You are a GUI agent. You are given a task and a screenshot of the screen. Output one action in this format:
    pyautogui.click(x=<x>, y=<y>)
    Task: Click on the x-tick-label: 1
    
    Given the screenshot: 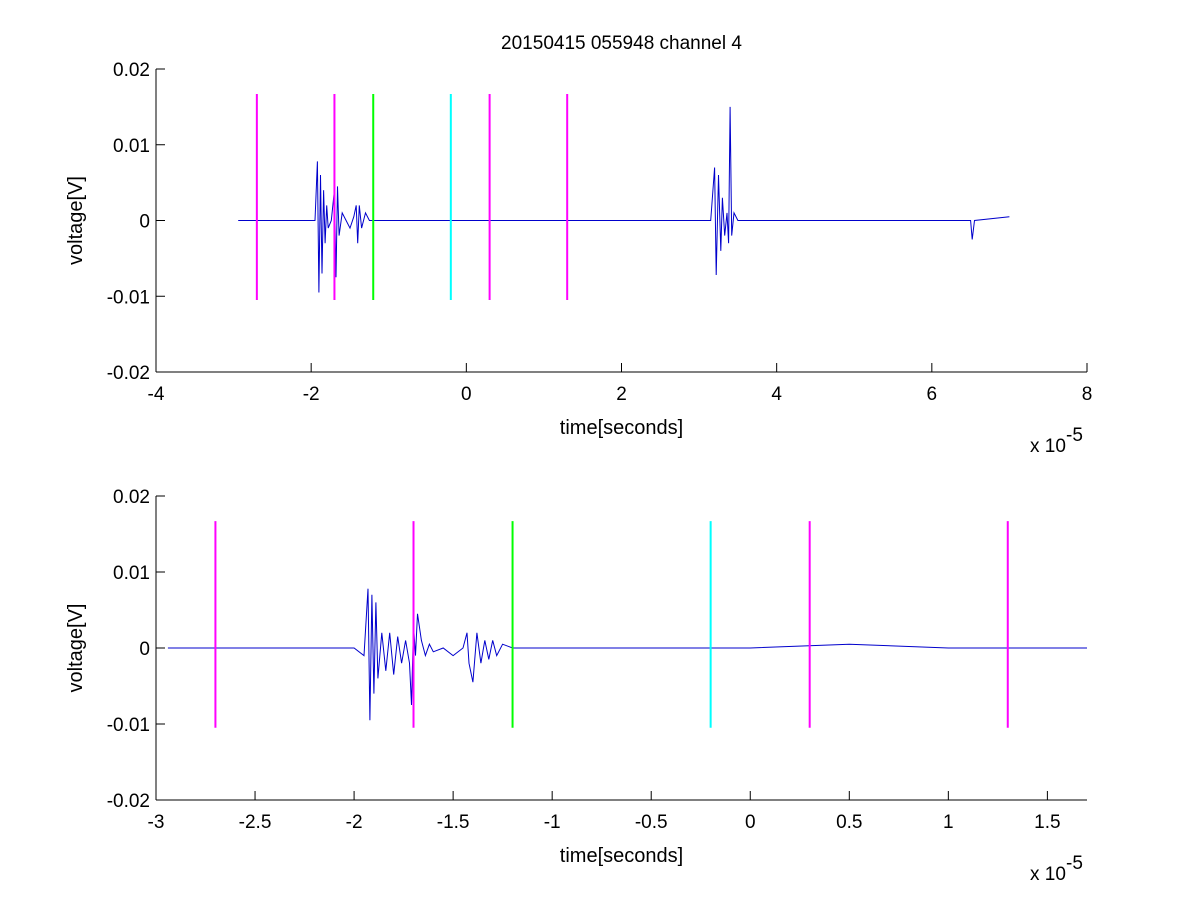 What is the action you would take?
    pyautogui.click(x=948, y=822)
    